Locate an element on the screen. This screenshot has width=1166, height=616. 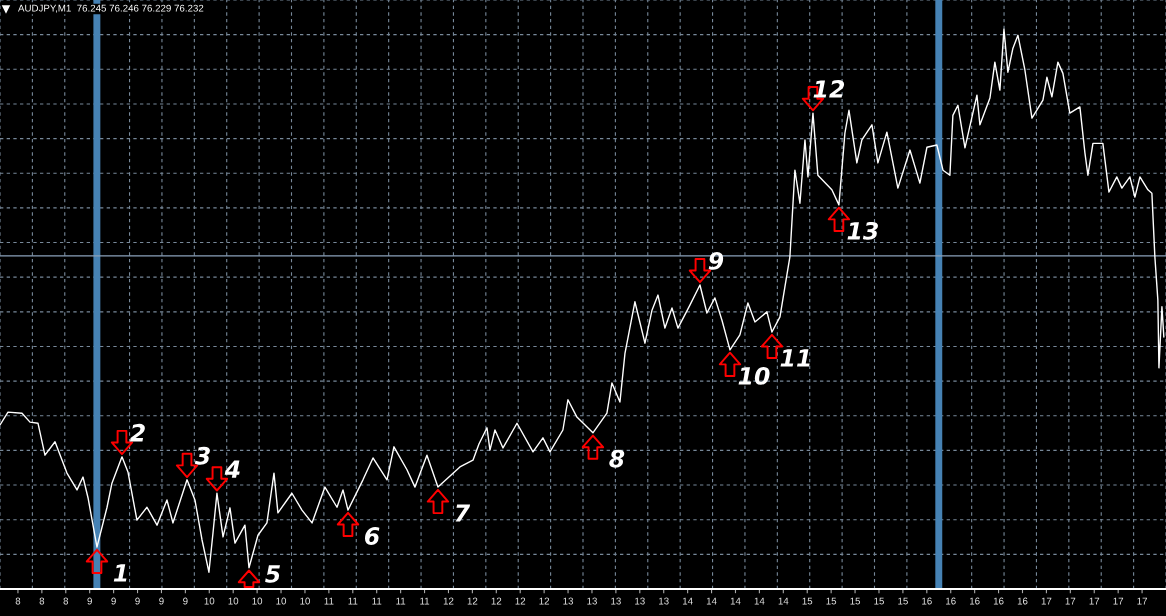
annotation: 8 is located at coordinates (617, 458).